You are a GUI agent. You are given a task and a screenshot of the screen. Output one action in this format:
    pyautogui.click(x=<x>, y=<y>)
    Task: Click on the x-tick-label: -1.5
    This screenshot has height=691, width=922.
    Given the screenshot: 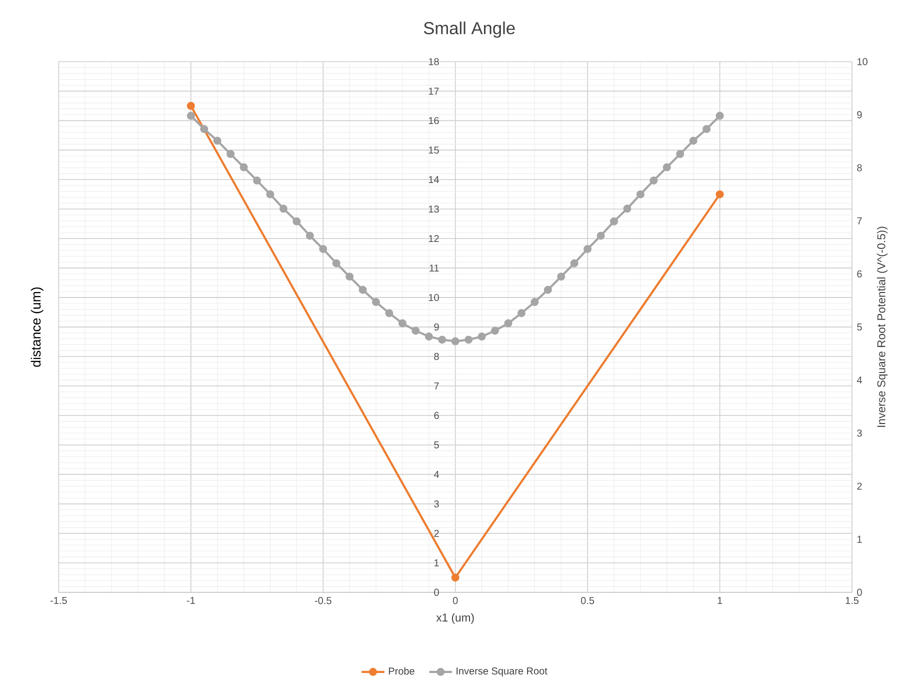 What is the action you would take?
    pyautogui.click(x=58, y=600)
    